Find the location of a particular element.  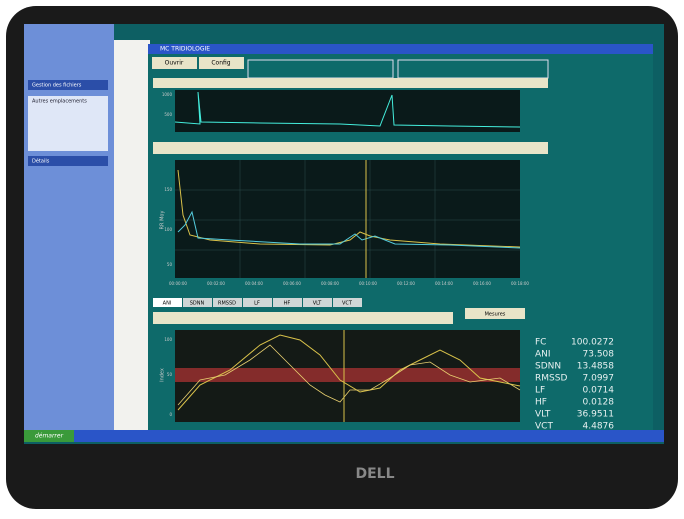

stat-value: 100.0272 is located at coordinates (592, 343).